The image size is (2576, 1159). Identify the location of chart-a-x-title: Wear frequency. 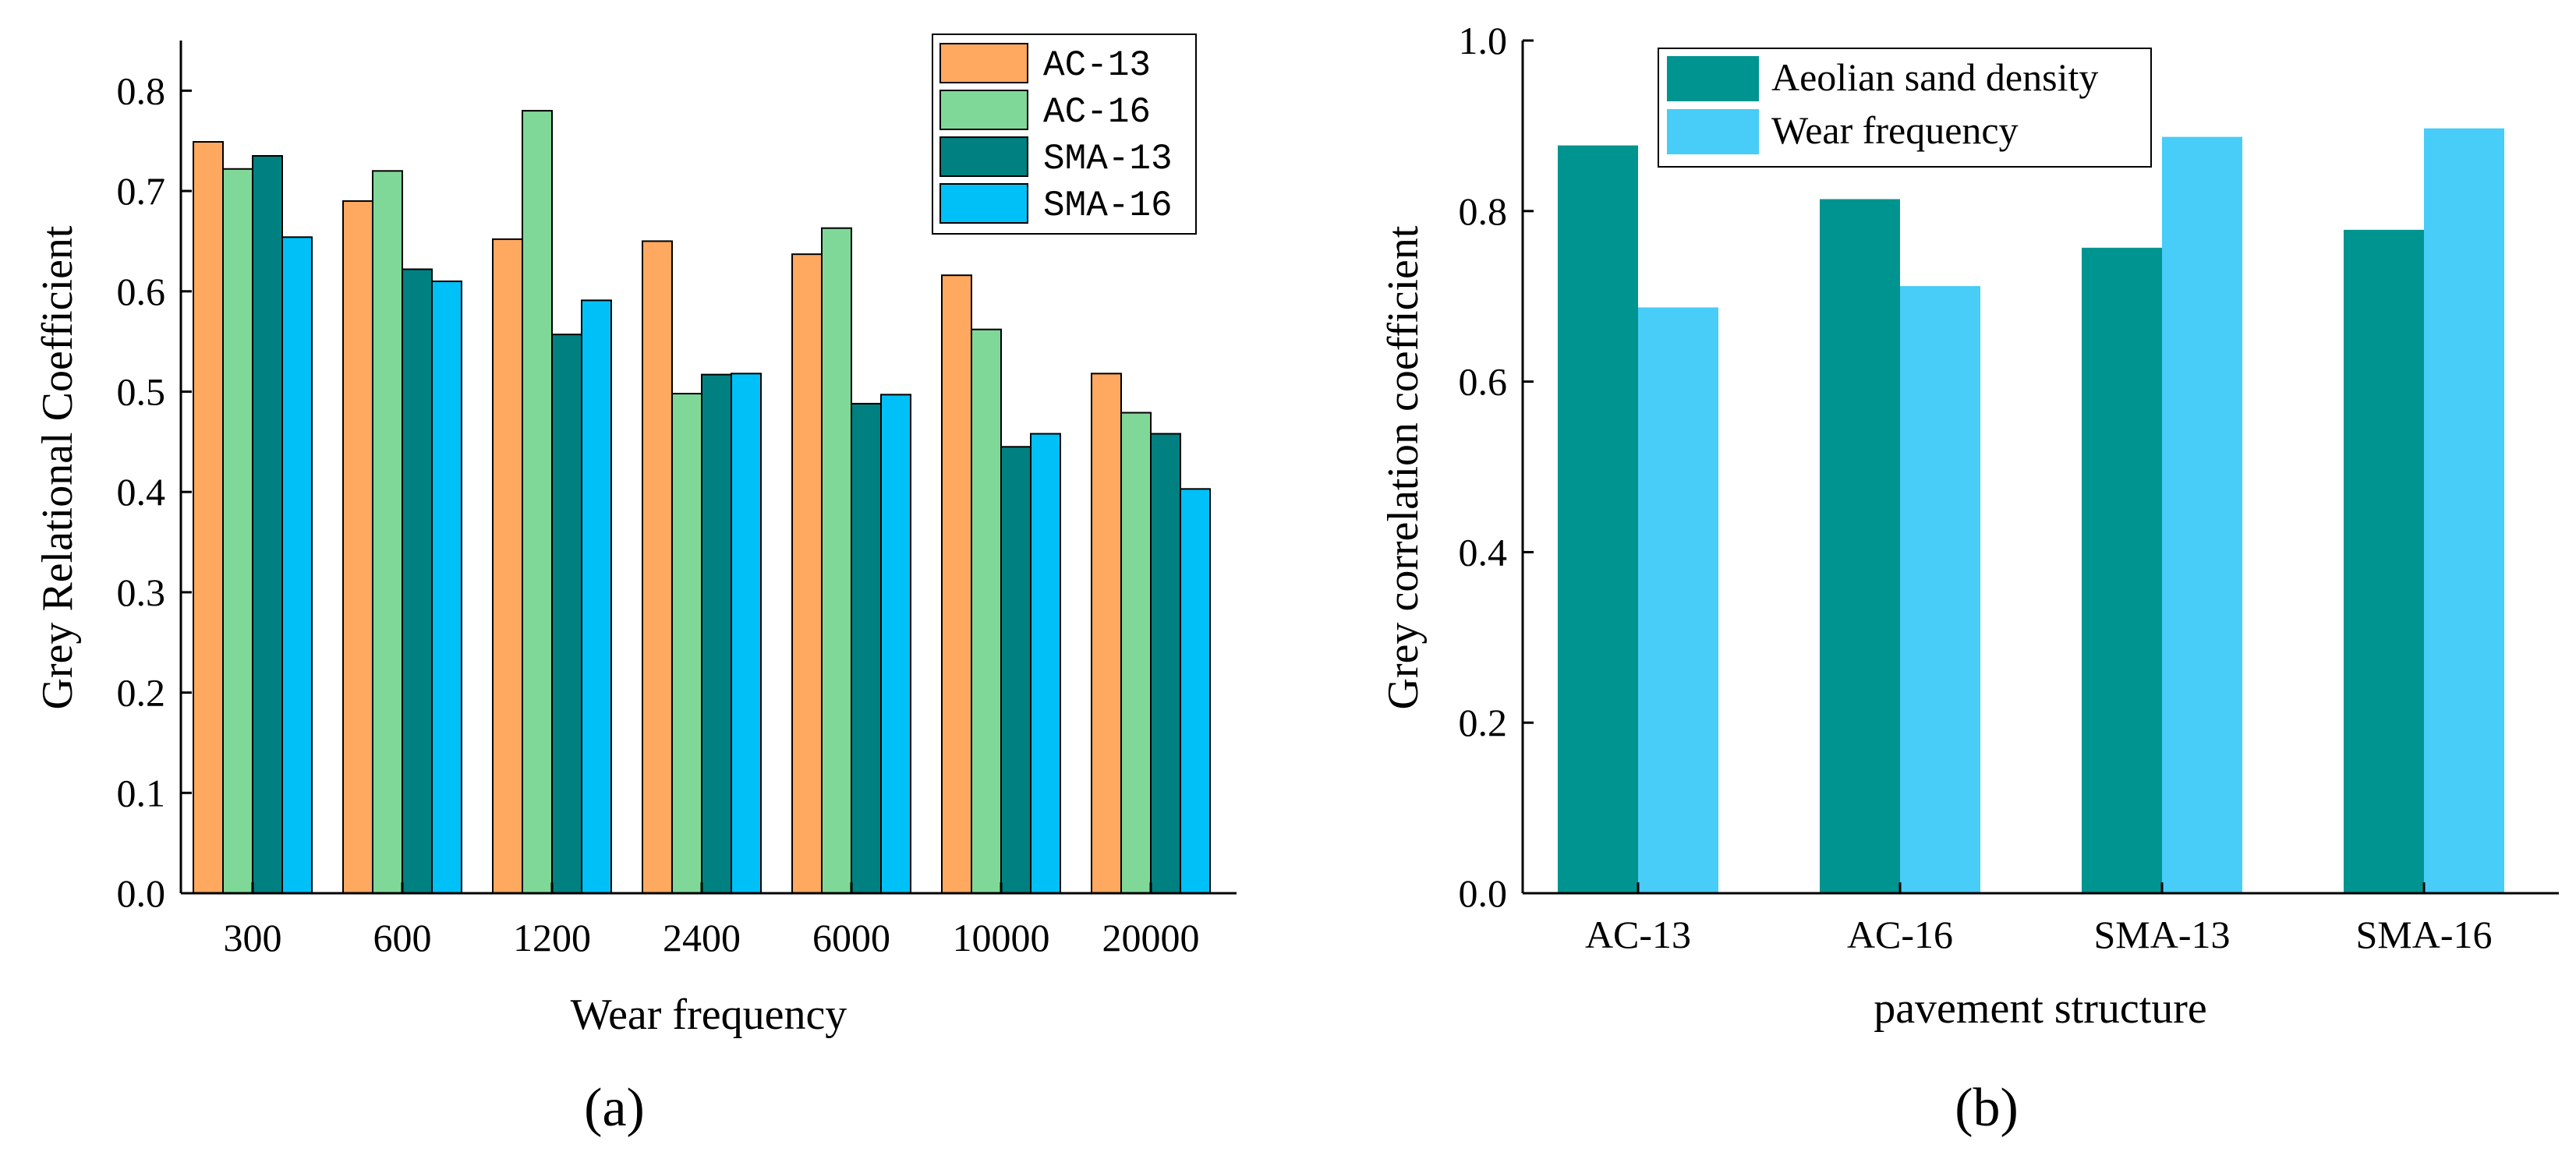
(709, 1015).